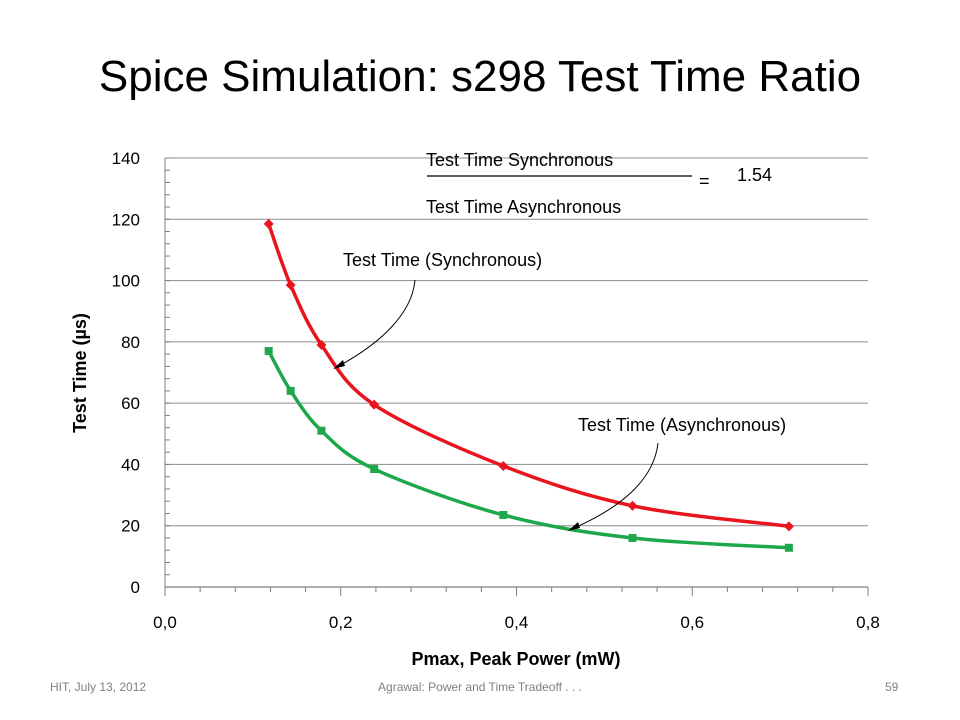 The image size is (960, 720). What do you see at coordinates (126, 373) in the screenshot?
I see `y-tick-labels: 0 20 40 60 80 100 120 140` at bounding box center [126, 373].